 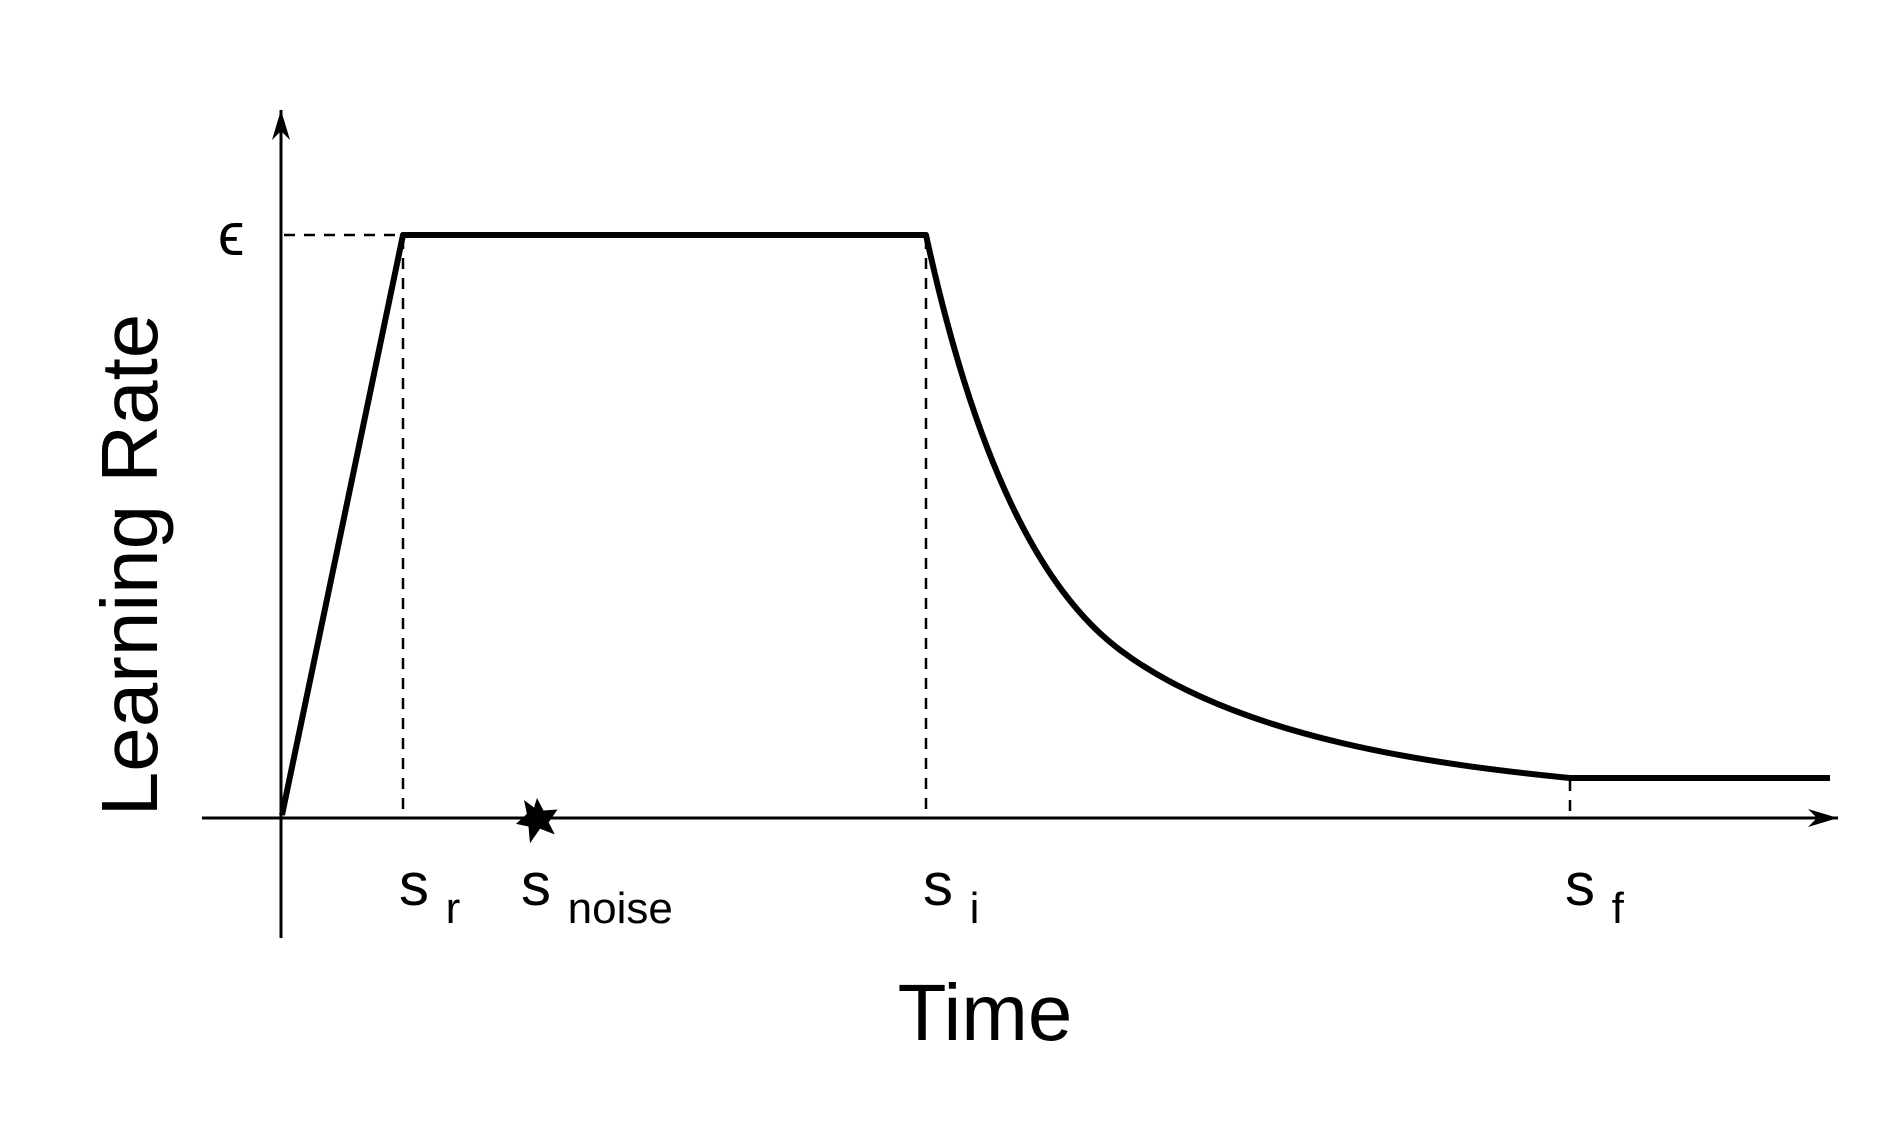 What do you see at coordinates (620, 908) in the screenshot?
I see `marker-snoise-sub: noise` at bounding box center [620, 908].